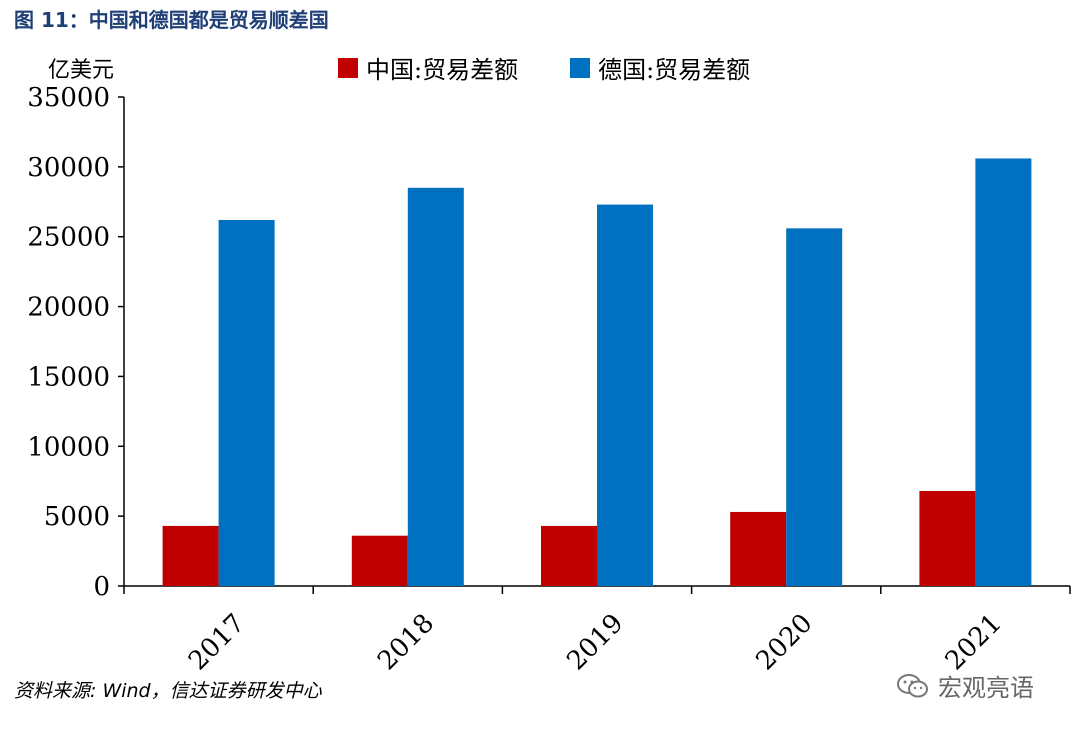 The image size is (1080, 729). I want to click on y-tick-label: 15000, so click(68, 377).